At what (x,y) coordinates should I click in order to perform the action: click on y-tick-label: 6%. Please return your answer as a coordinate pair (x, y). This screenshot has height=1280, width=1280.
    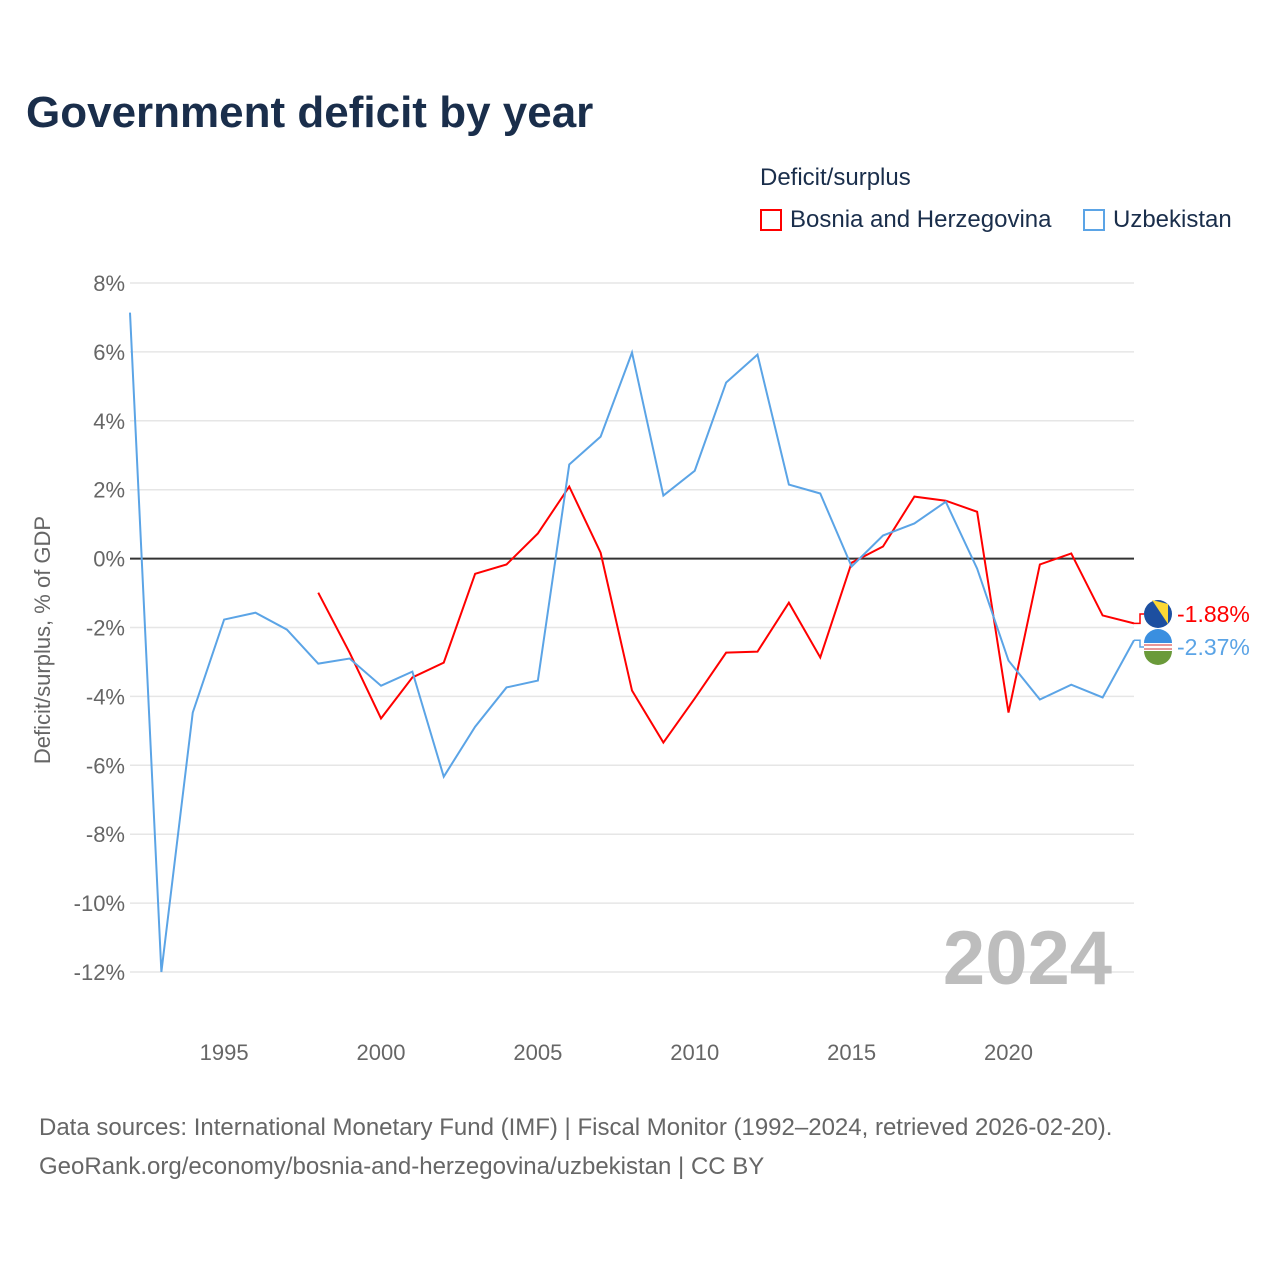
    Looking at the image, I should click on (109, 352).